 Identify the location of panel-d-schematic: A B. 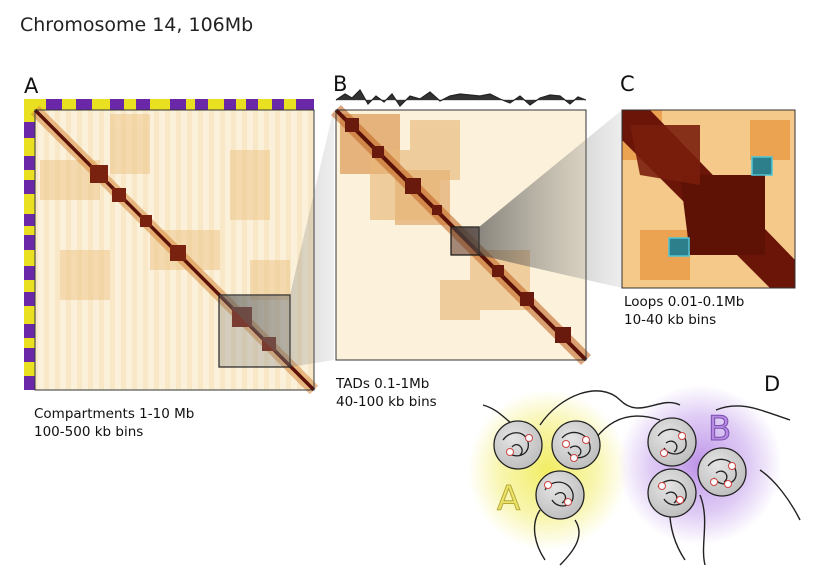
(634, 475).